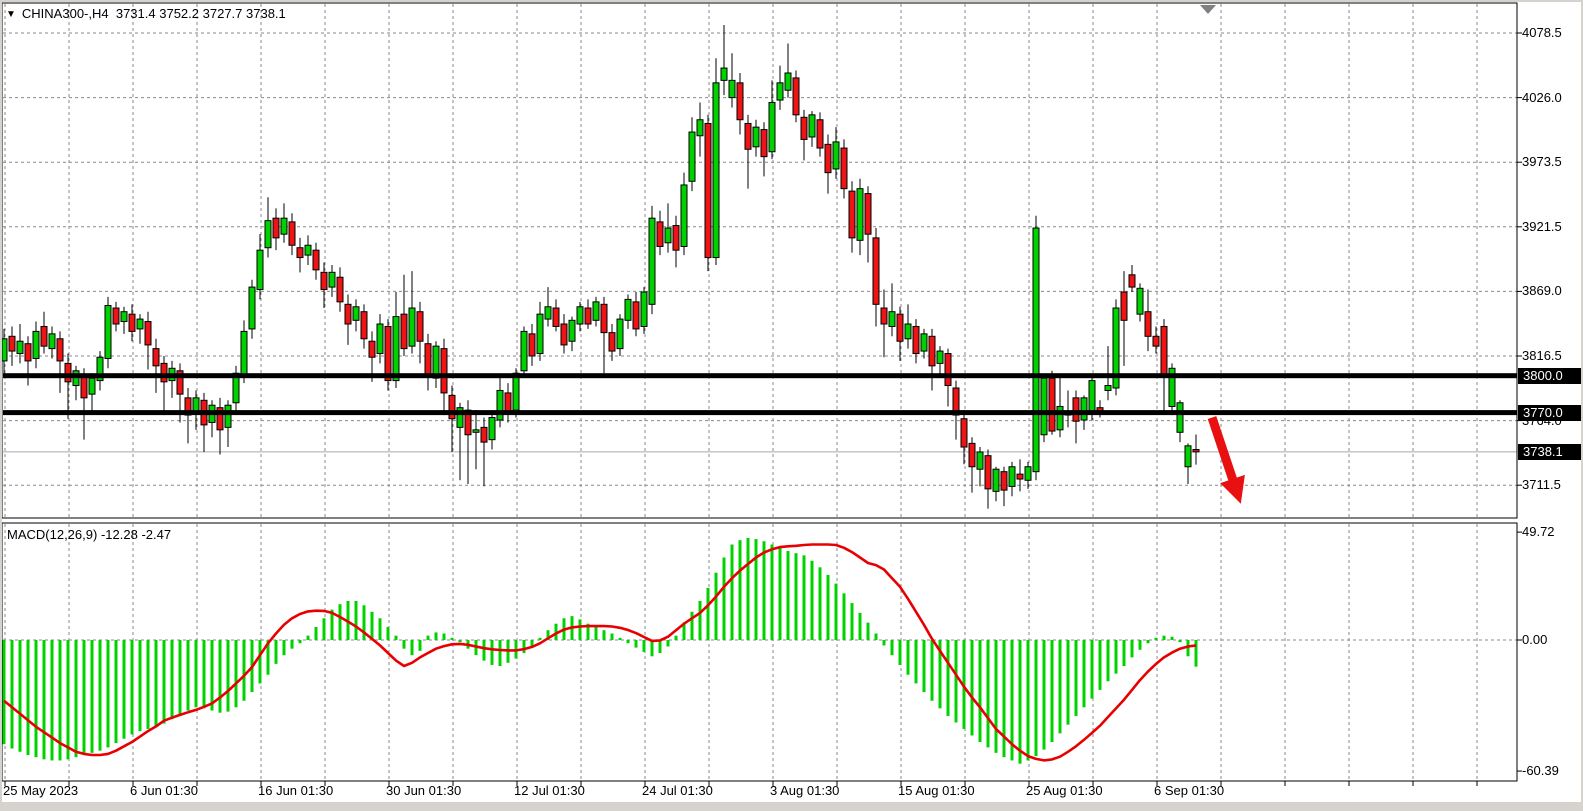 The image size is (1583, 811). I want to click on trend-arrow-head, so click(1232, 489).